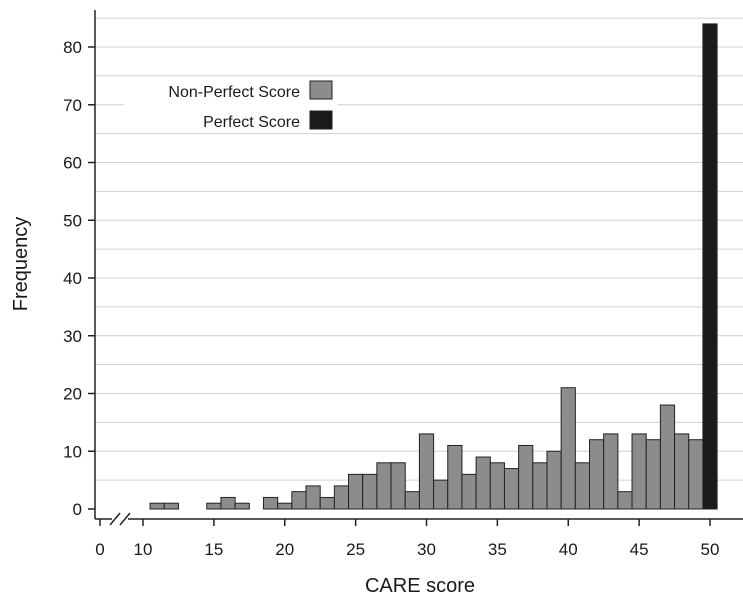 The image size is (743, 598). Describe the element at coordinates (284, 549) in the screenshot. I see `x-tick-label: 20` at that location.